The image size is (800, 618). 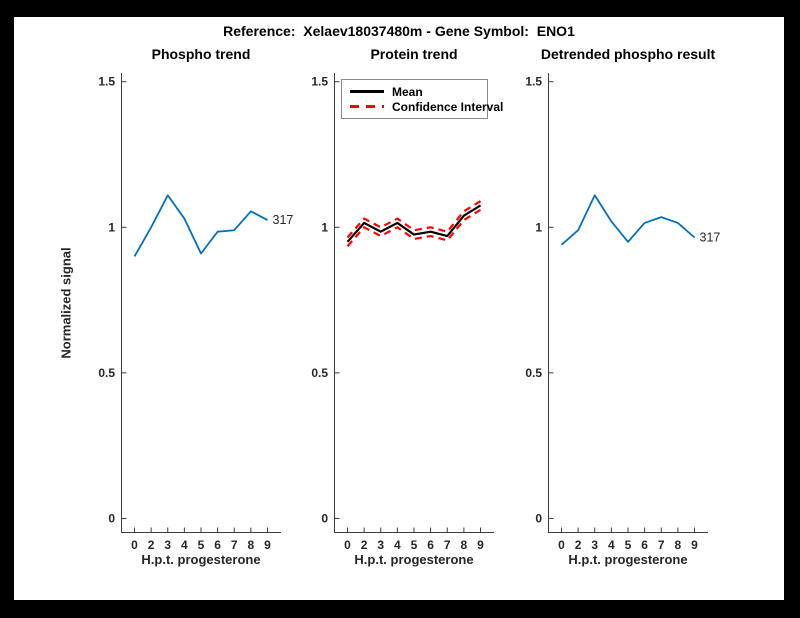 I want to click on confidence-interval-line-swatch, so click(x=367, y=106).